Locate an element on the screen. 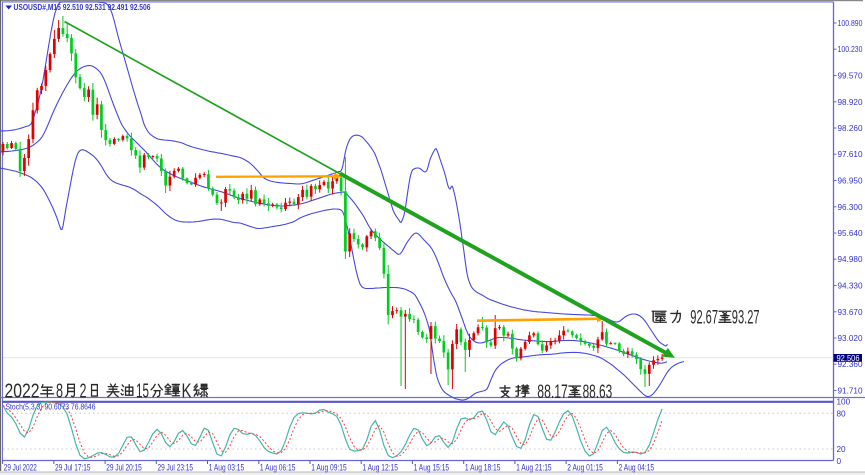 The width and height of the screenshot is (865, 475). svg-text: 93.670 is located at coordinates (850, 312).